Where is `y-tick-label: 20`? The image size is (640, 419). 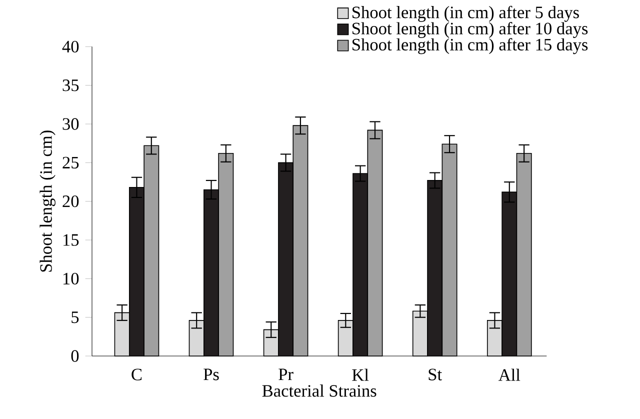
y-tick-label: 20 is located at coordinates (70, 201).